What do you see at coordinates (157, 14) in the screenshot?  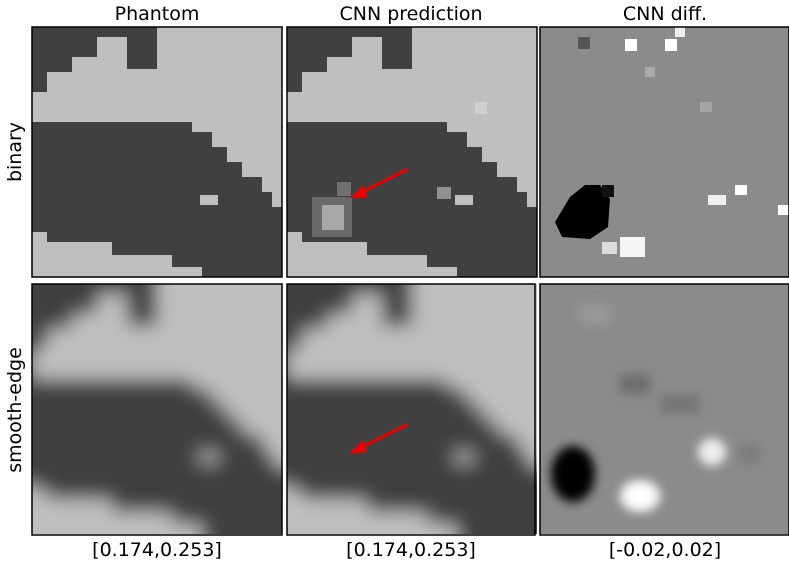 I see `column-title: Phantom` at bounding box center [157, 14].